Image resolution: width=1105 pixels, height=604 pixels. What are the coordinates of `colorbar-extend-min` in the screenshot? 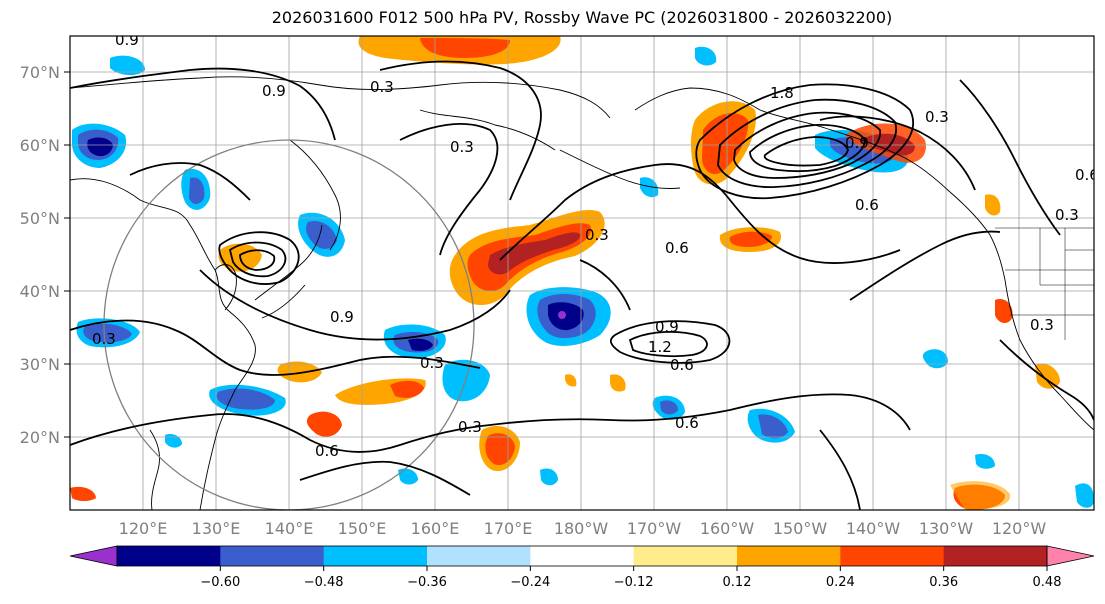 It's located at (93, 556).